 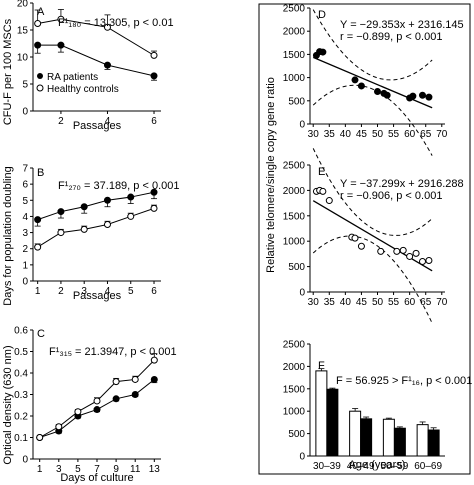 I want to click on panel-e-letter: E, so click(x=321, y=172).